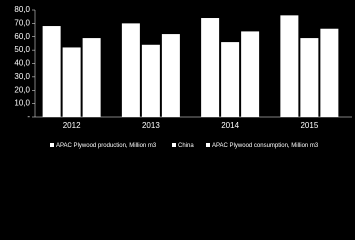 The height and width of the screenshot is (240, 355). What do you see at coordinates (309, 125) in the screenshot?
I see `x-tick-label: 2015` at bounding box center [309, 125].